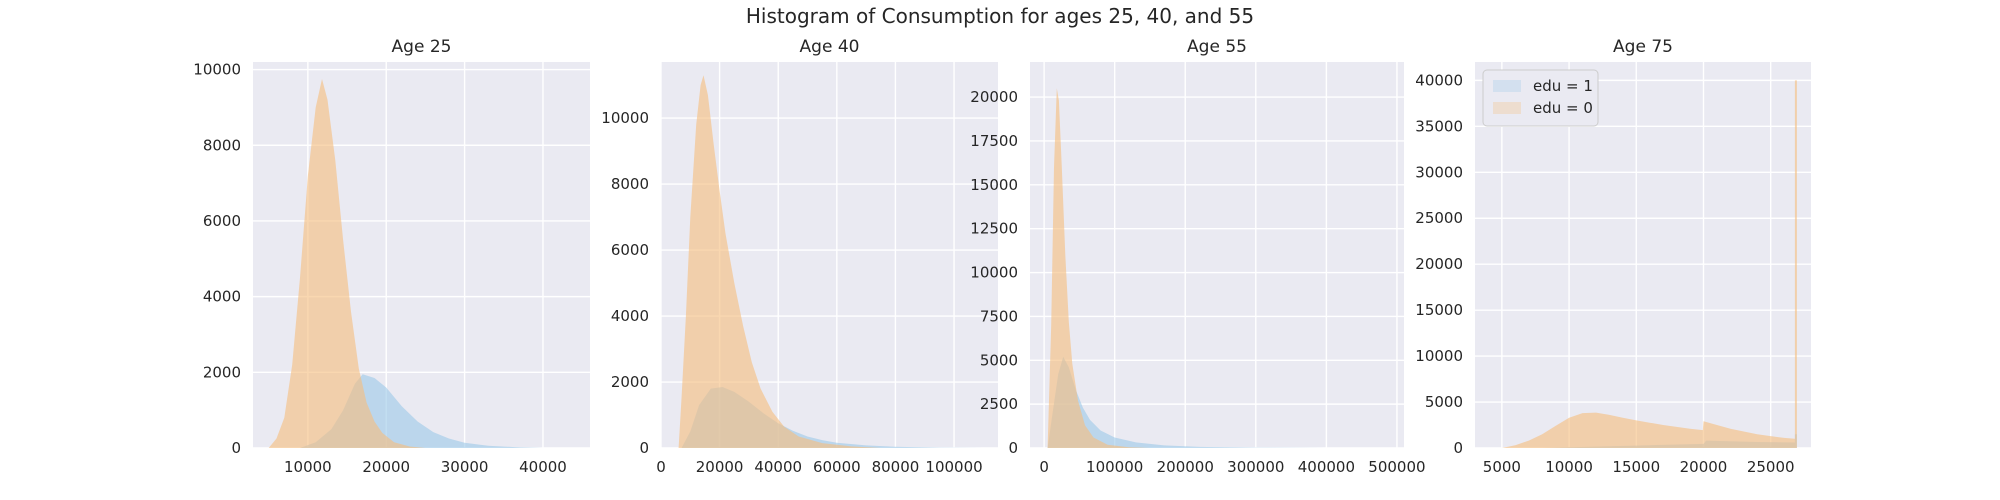 The width and height of the screenshot is (2000, 500). I want to click on y-tick-label: 25000, so click(1439, 218).